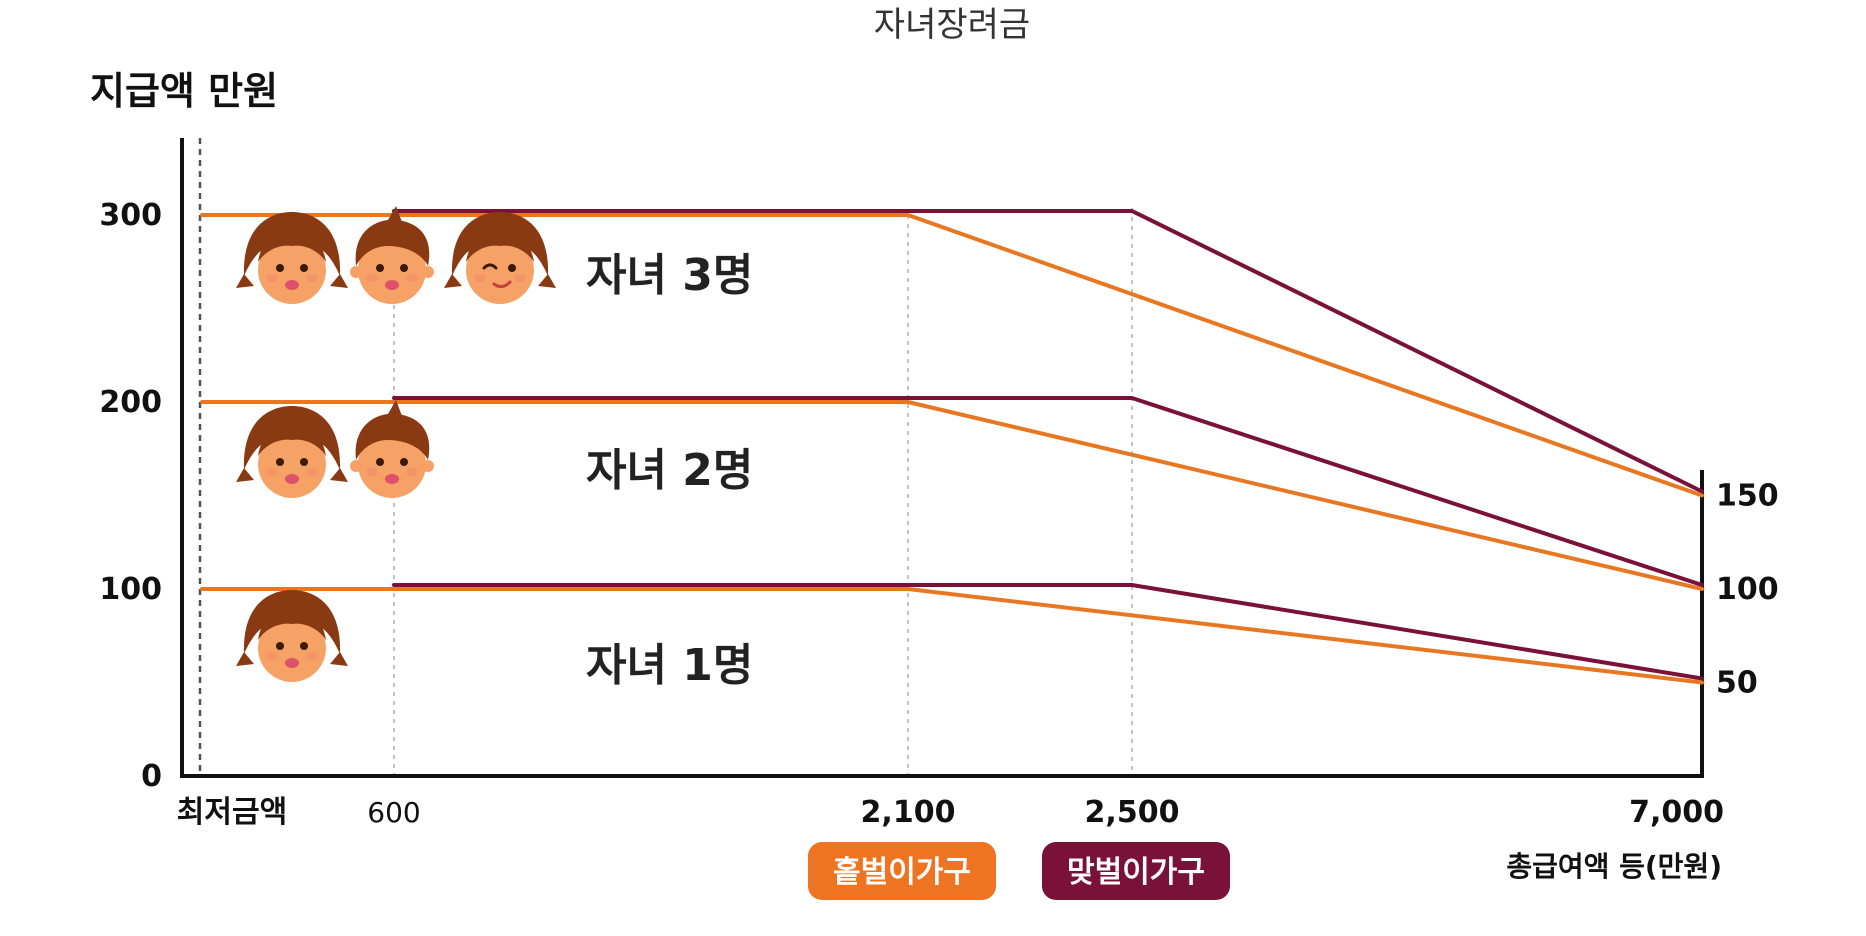 Image resolution: width=1866 pixels, height=936 pixels. I want to click on legend-label-dual: 맞벌이가구, so click(1136, 872).